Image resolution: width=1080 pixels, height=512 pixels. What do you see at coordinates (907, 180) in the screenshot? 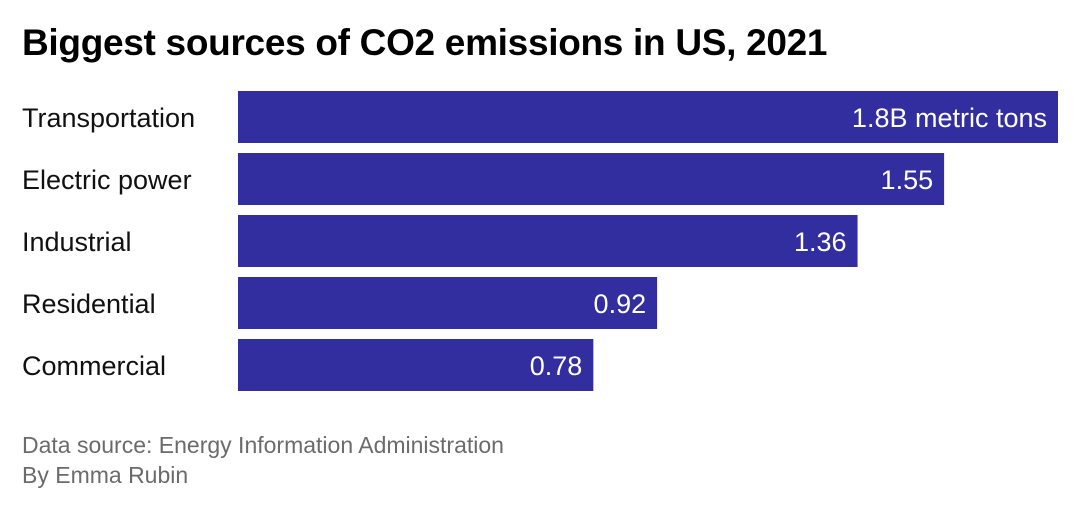
I see `value-label: 1.55` at bounding box center [907, 180].